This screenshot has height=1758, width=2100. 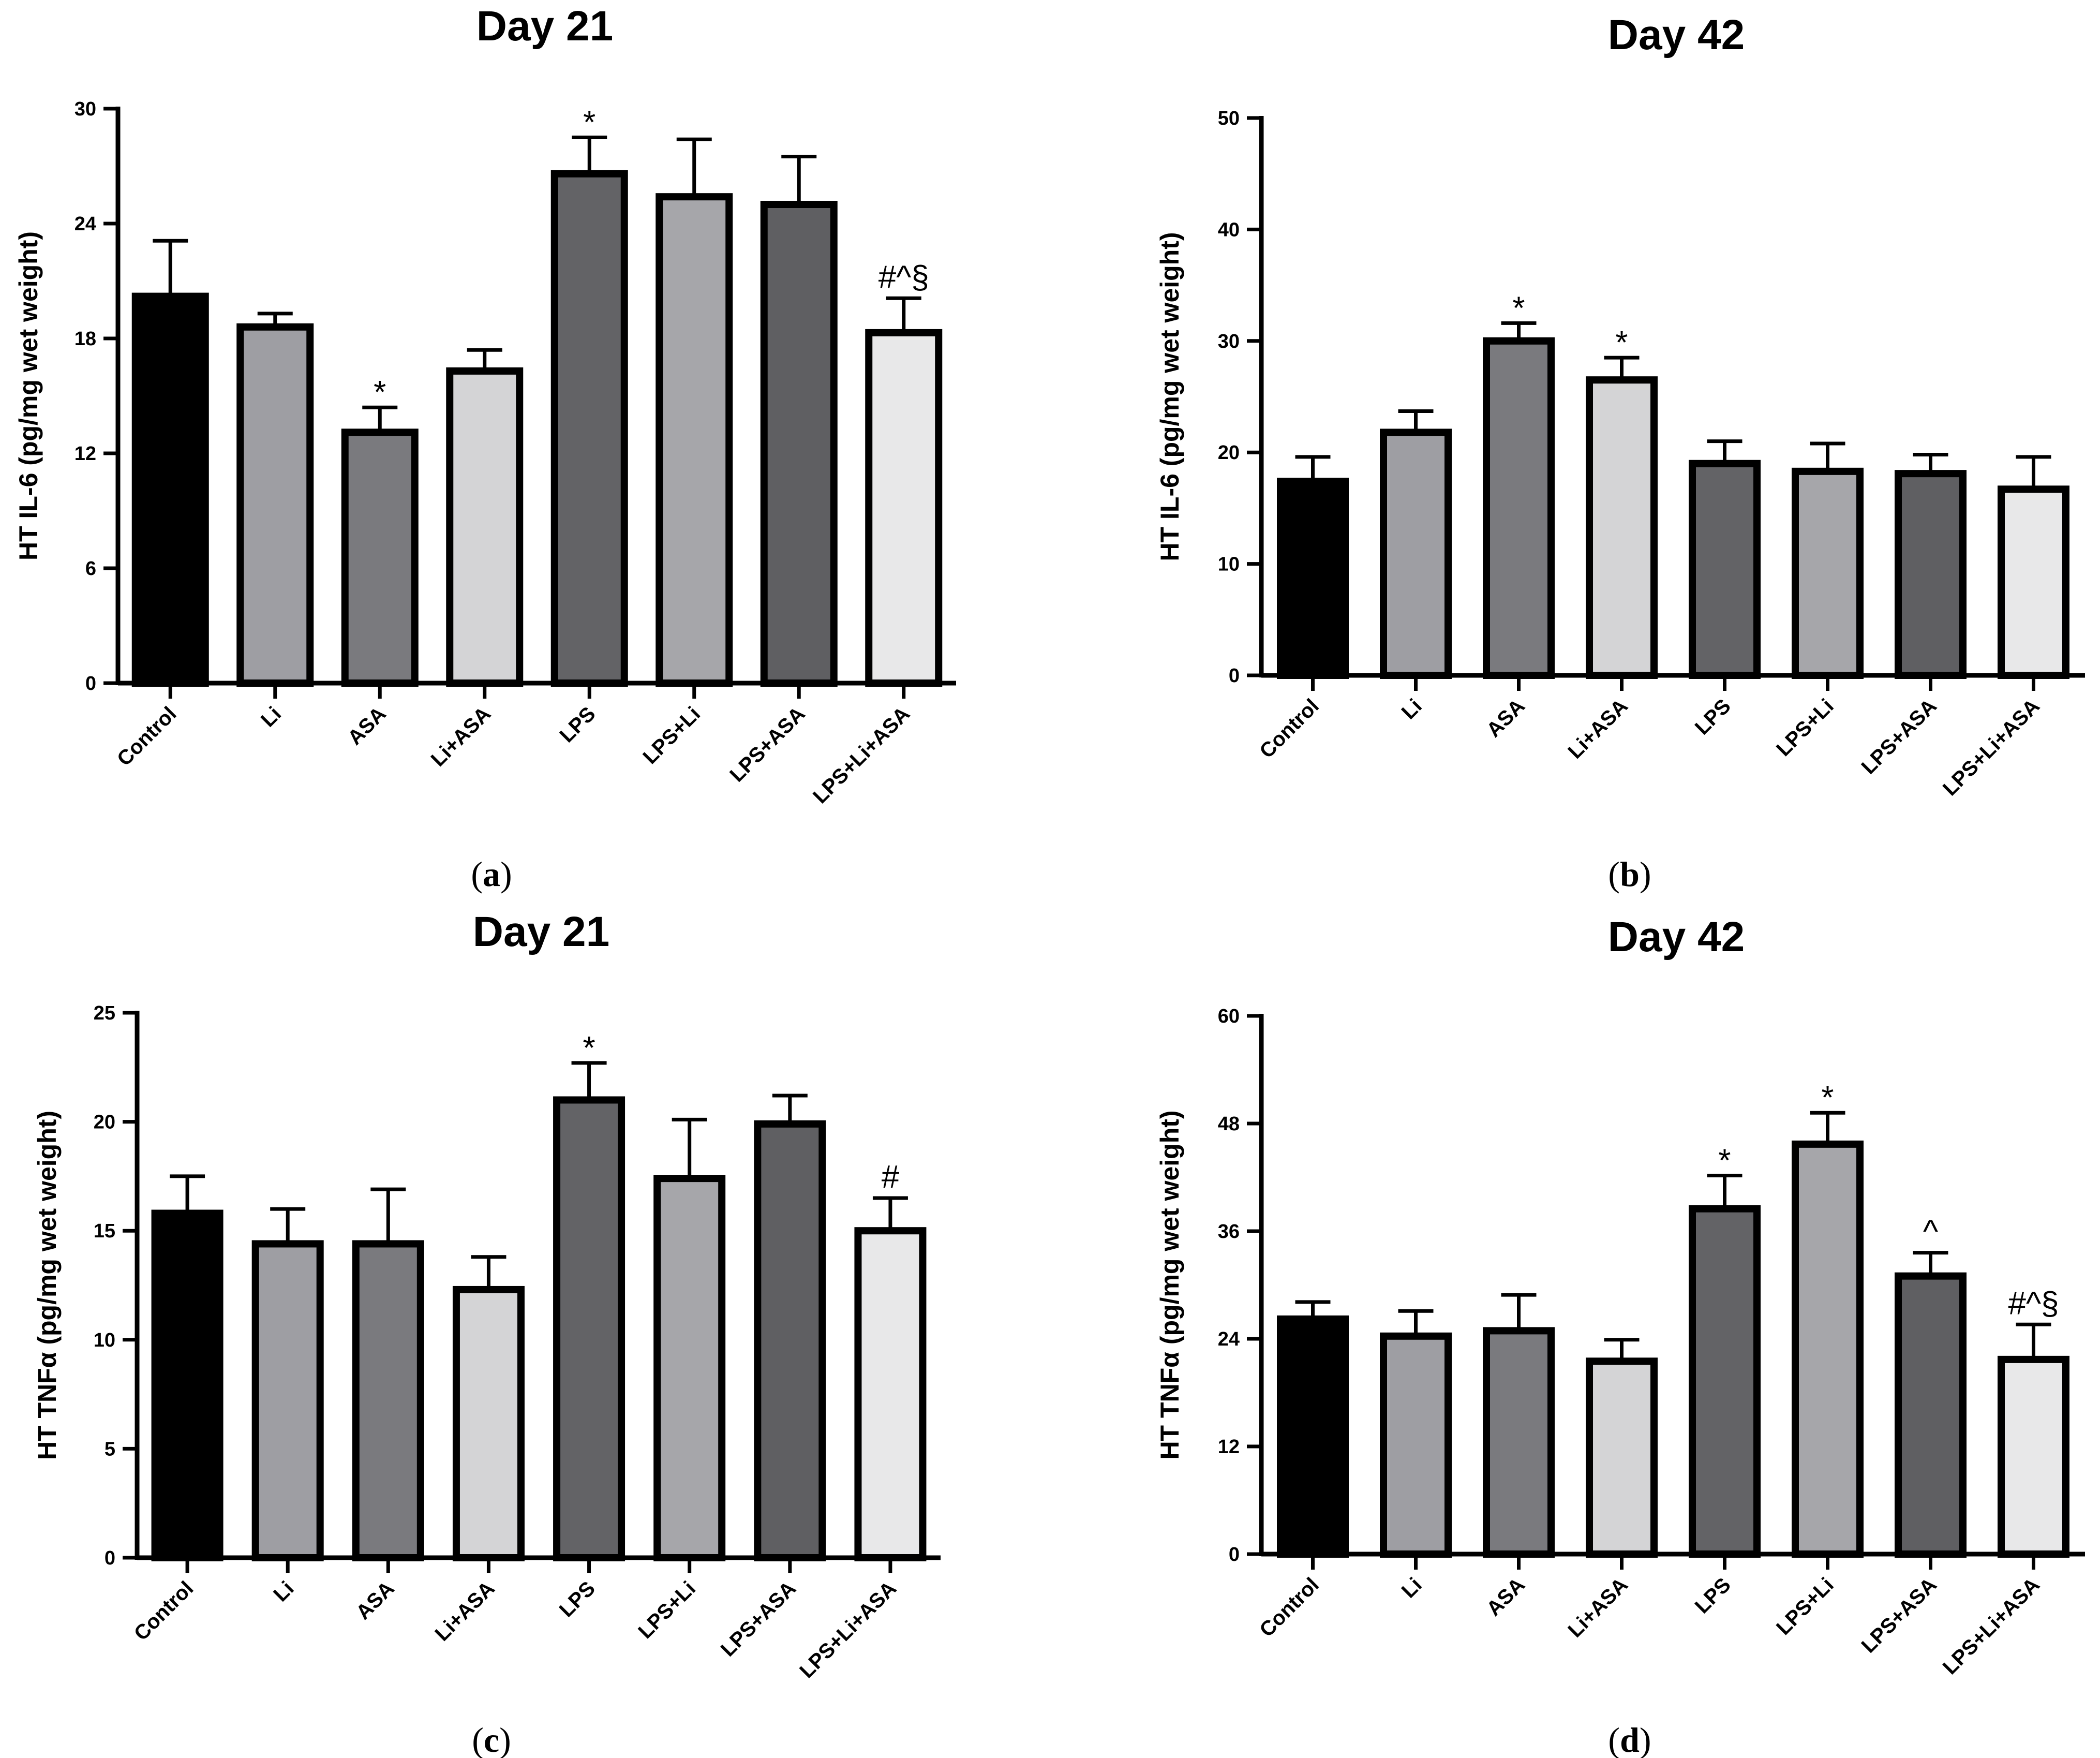 I want to click on bar-lps-li-asa, so click(x=2033, y=582).